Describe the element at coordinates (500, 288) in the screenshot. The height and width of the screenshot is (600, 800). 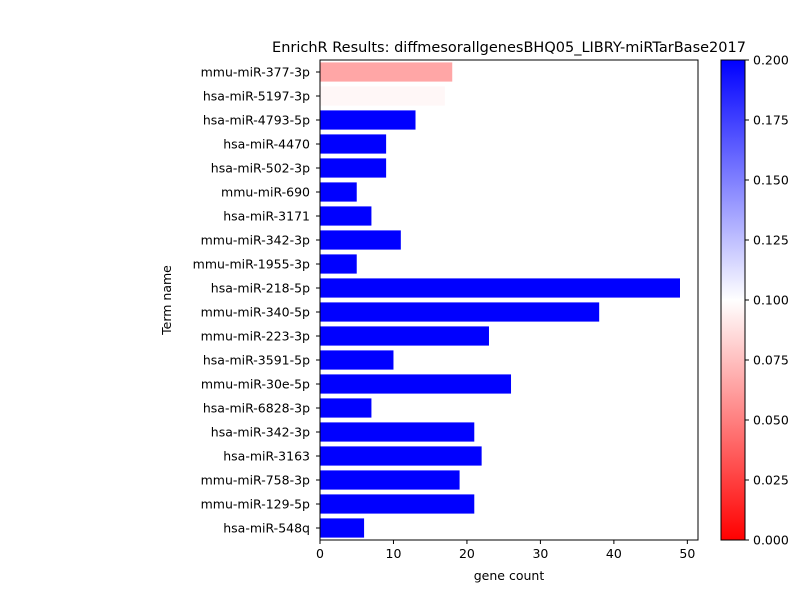
I see `bar-hsa-miR-218-5p` at that location.